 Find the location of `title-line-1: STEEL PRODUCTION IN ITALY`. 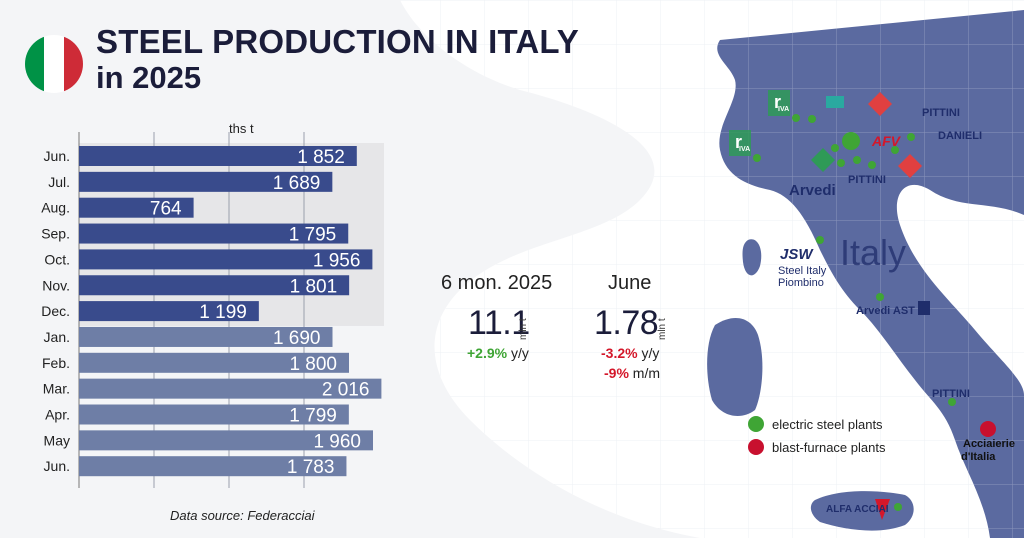

title-line-1: STEEL PRODUCTION IN ITALY is located at coordinates (337, 41).